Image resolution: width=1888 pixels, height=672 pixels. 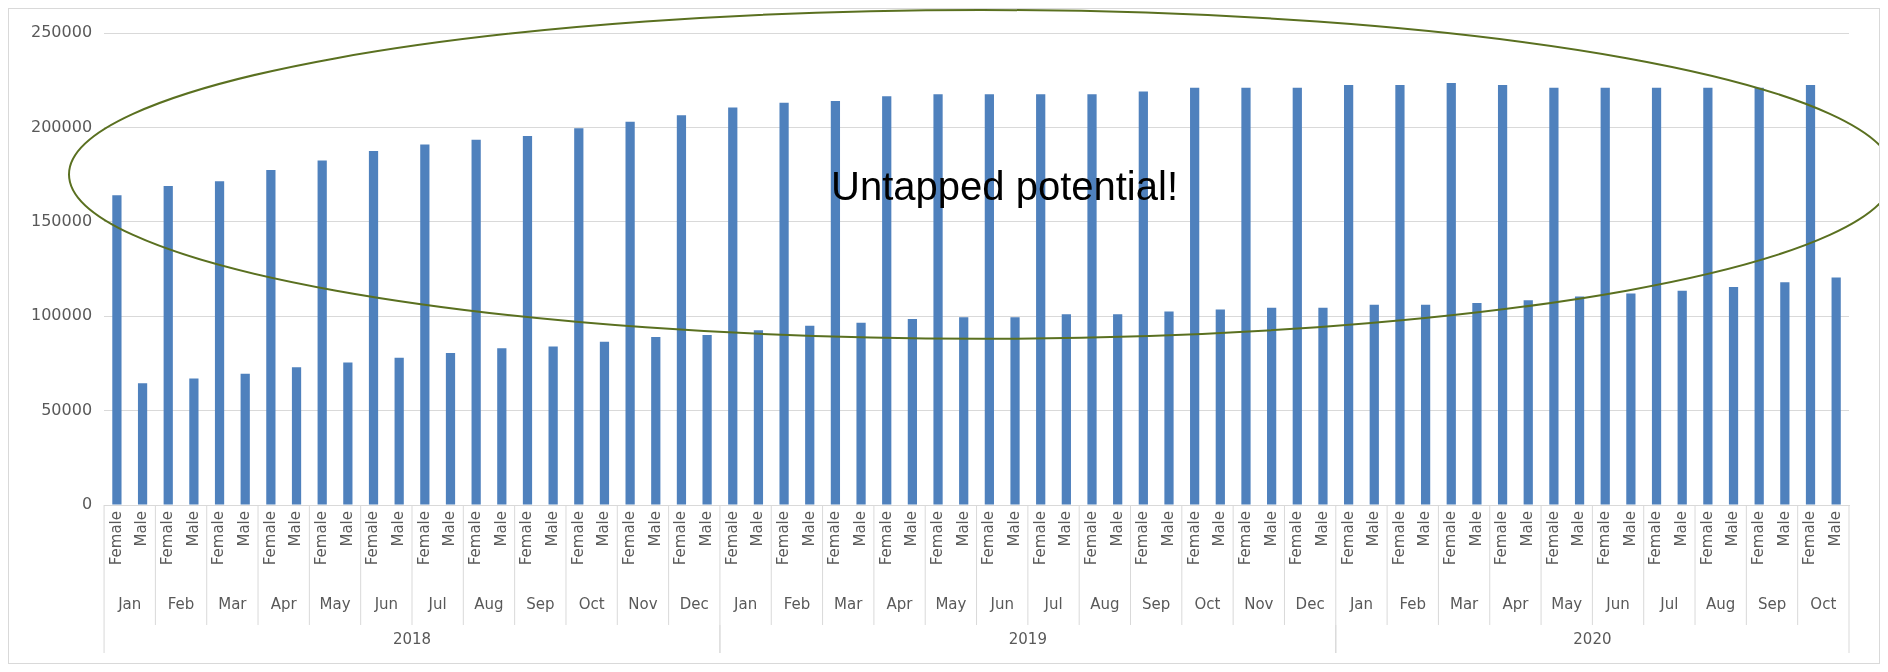 I want to click on text: Nov, so click(x=643, y=603).